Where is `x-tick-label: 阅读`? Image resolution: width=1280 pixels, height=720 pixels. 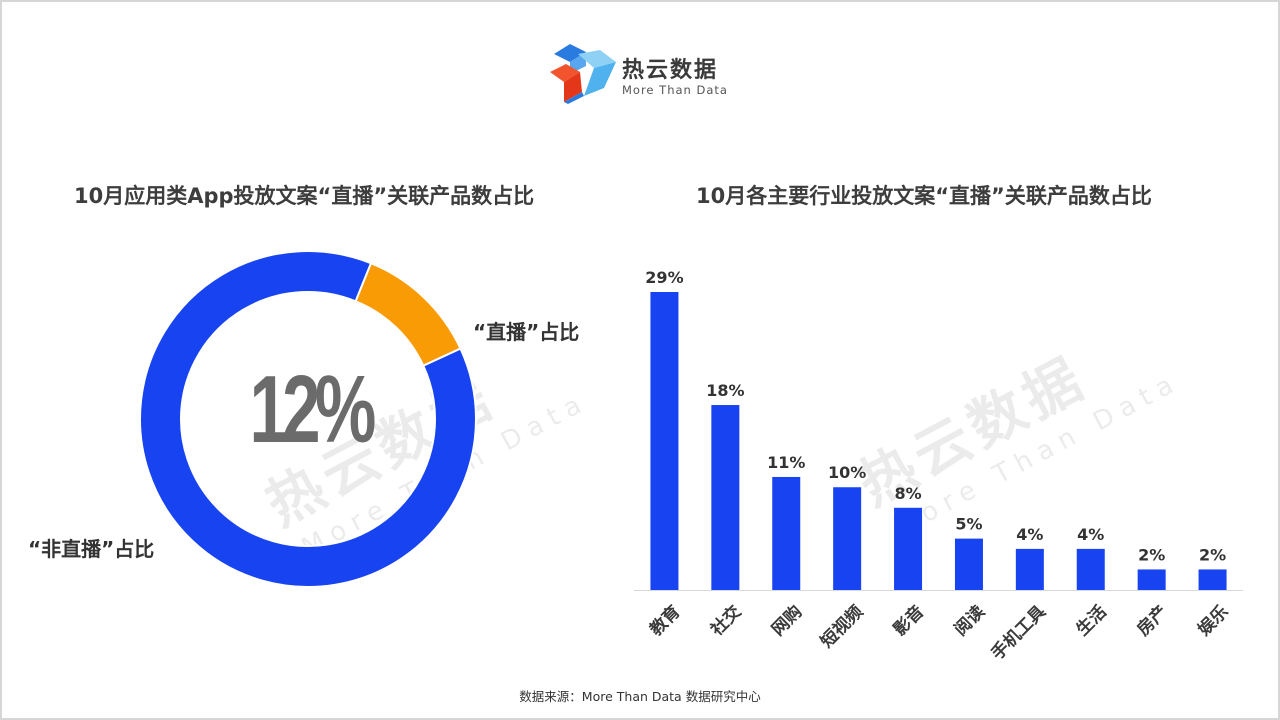 x-tick-label: 阅读 is located at coordinates (969, 620).